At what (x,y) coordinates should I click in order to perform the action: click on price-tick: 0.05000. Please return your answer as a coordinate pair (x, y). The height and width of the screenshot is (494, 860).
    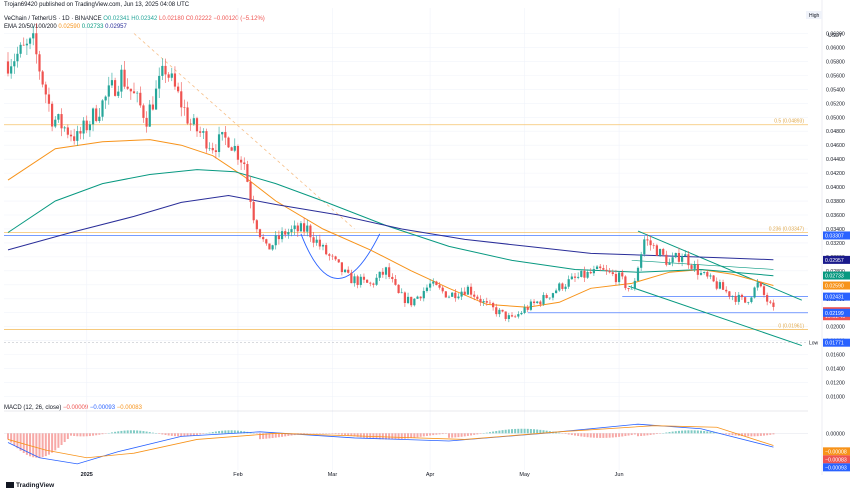
    Looking at the image, I should click on (835, 118).